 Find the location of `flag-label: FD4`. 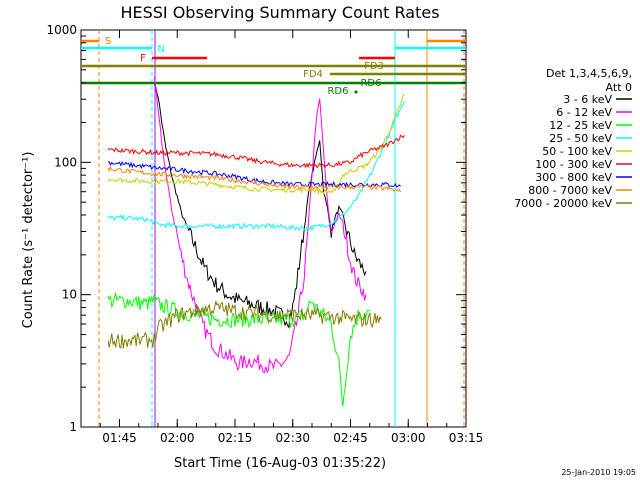

flag-label: FD4 is located at coordinates (313, 74).